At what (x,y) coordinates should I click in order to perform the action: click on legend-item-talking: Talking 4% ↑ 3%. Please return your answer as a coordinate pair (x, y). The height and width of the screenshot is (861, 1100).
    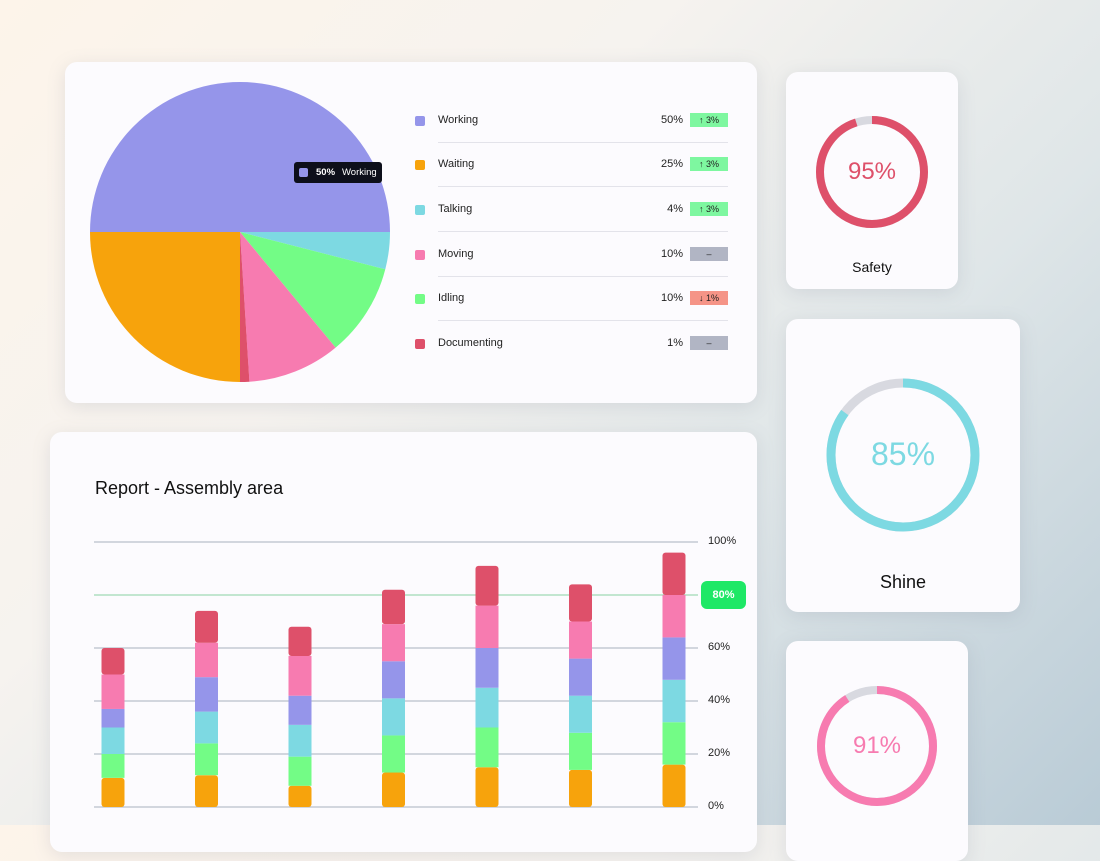
    Looking at the image, I should click on (571, 210).